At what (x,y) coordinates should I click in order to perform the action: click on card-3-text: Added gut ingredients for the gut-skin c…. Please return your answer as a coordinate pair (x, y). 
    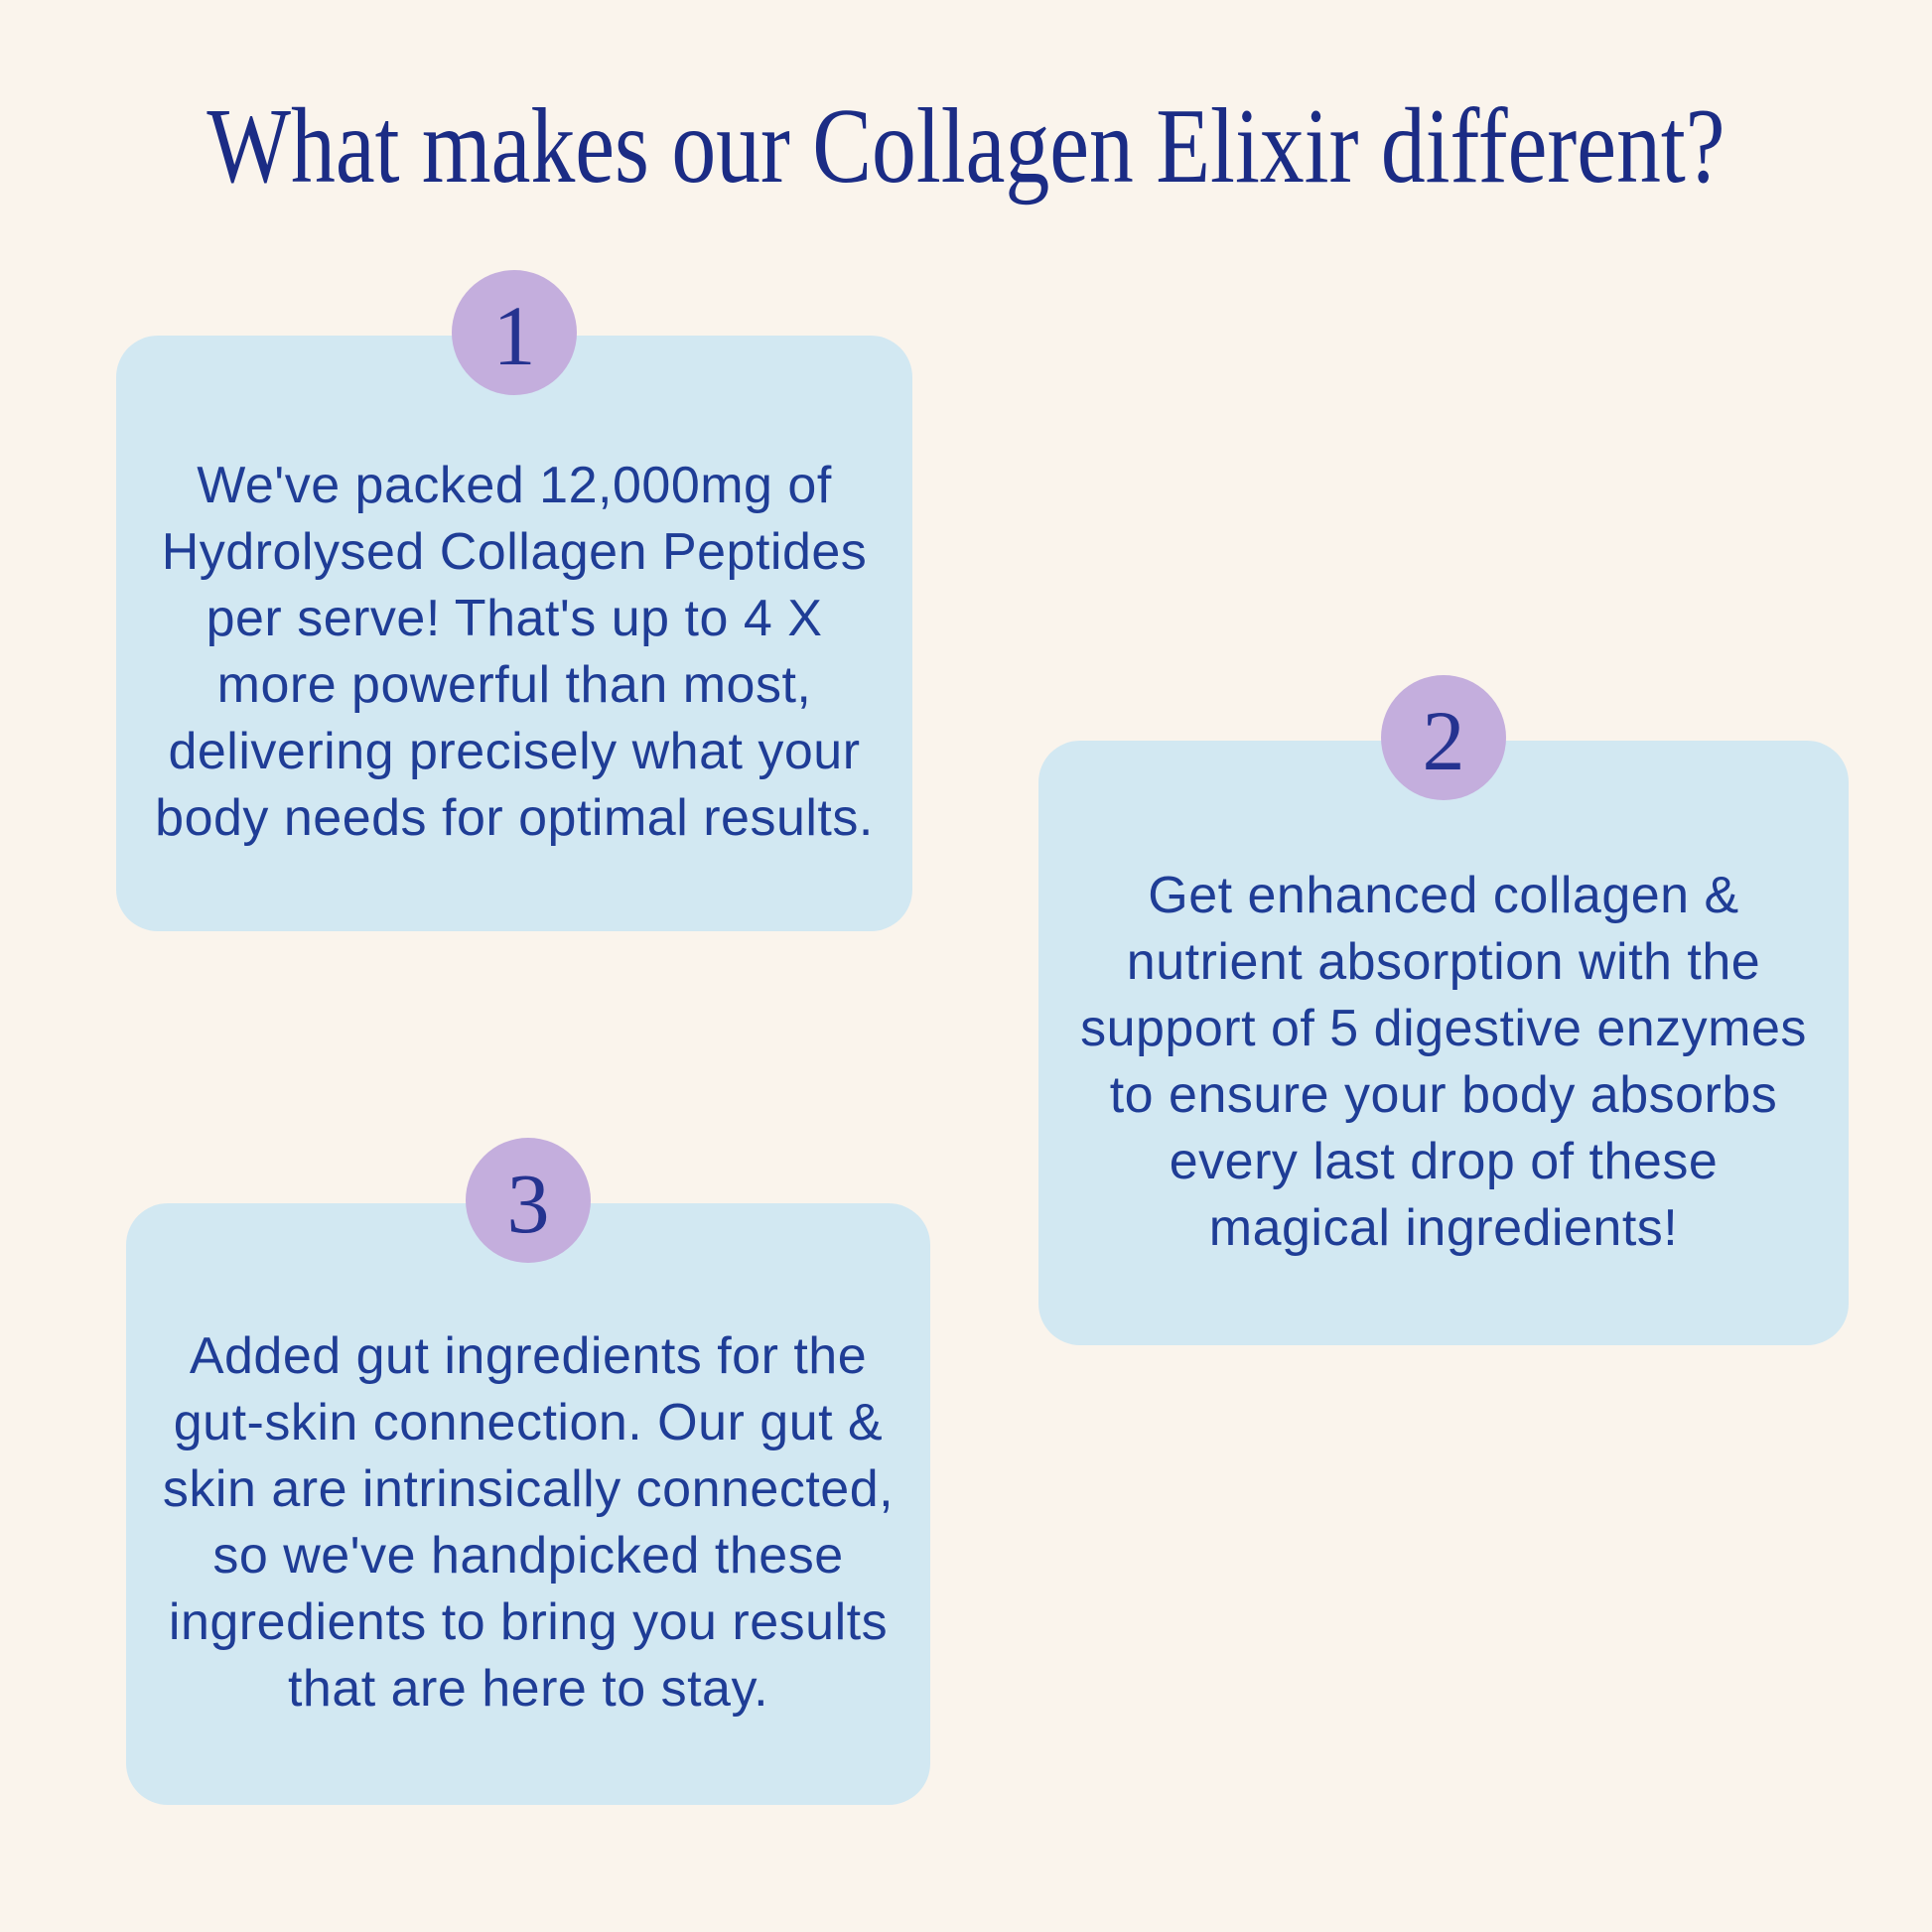
    Looking at the image, I should click on (528, 1523).